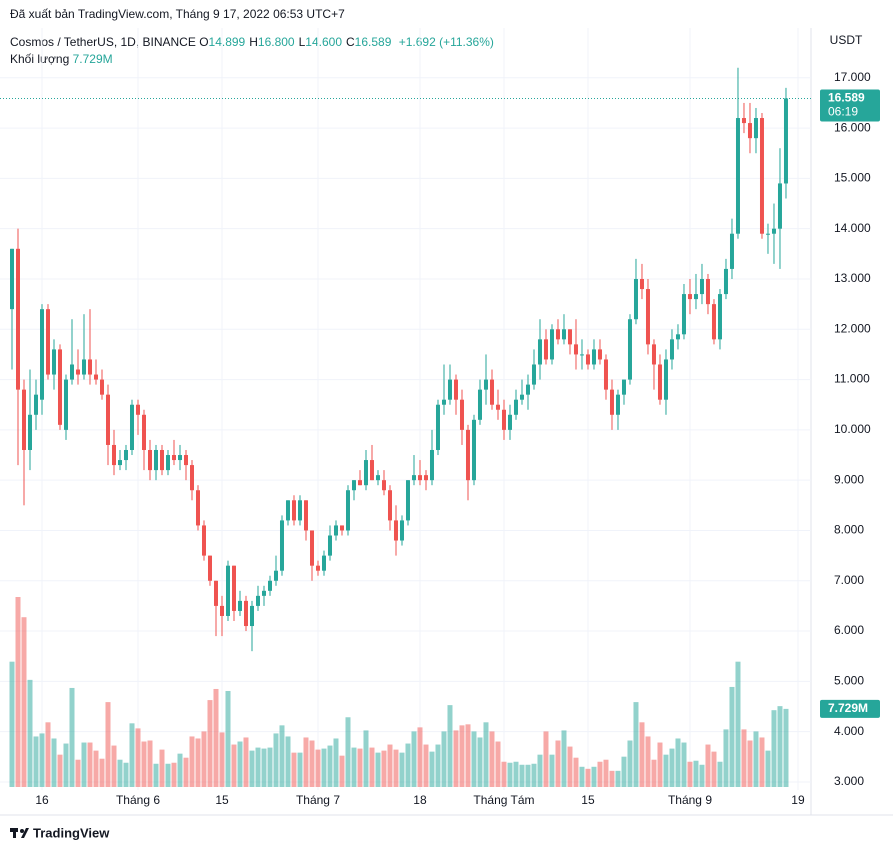 The height and width of the screenshot is (851, 893). I want to click on x-tick-label: Tháng 6, so click(138, 800).